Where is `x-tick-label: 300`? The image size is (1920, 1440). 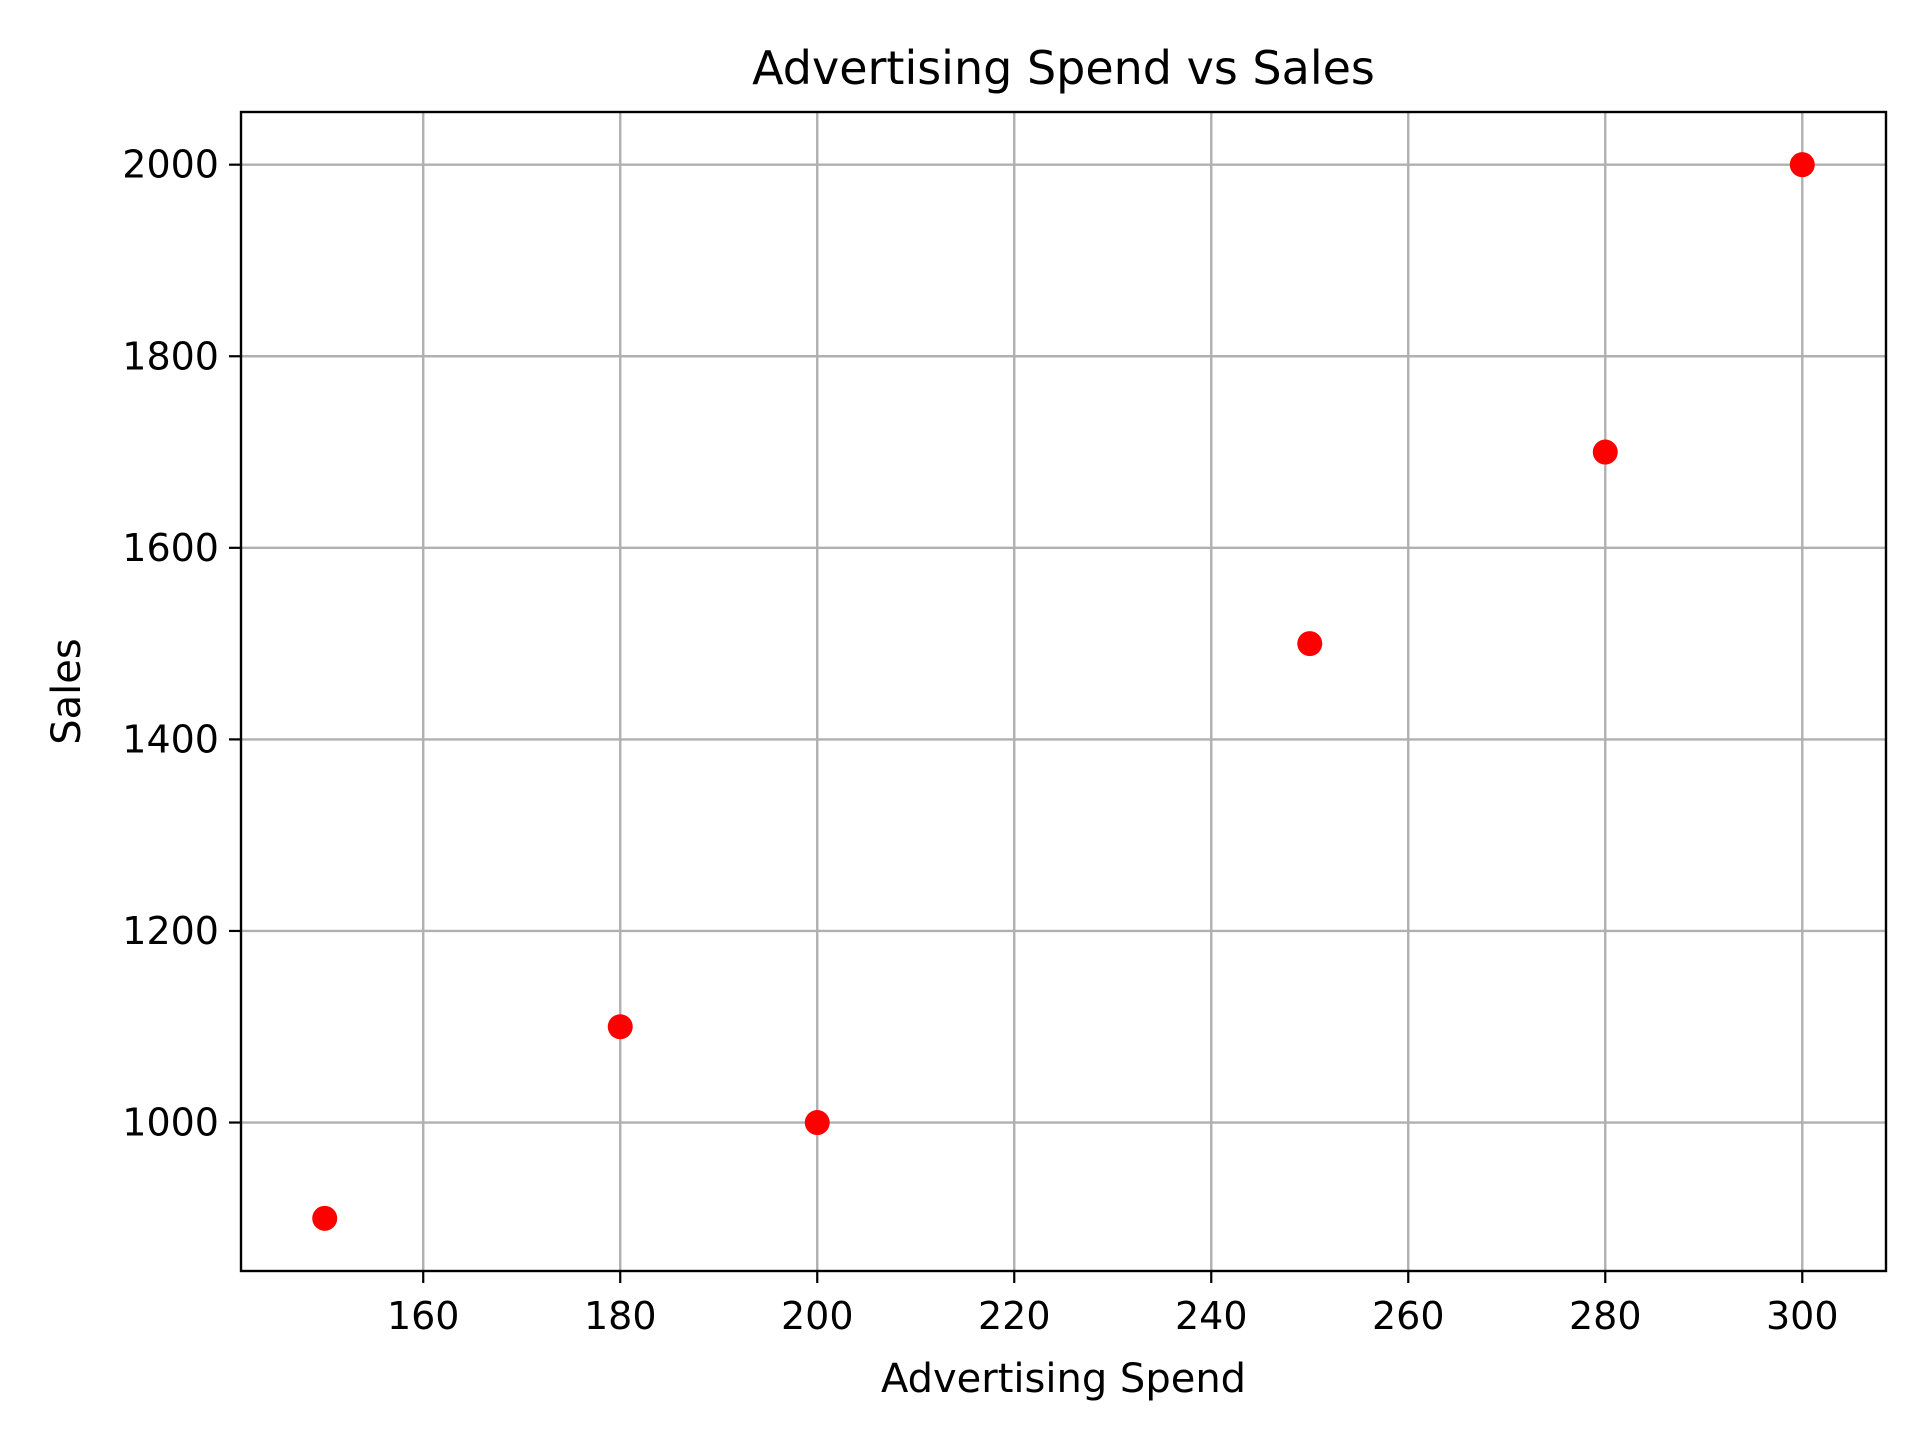 x-tick-label: 300 is located at coordinates (1802, 1316).